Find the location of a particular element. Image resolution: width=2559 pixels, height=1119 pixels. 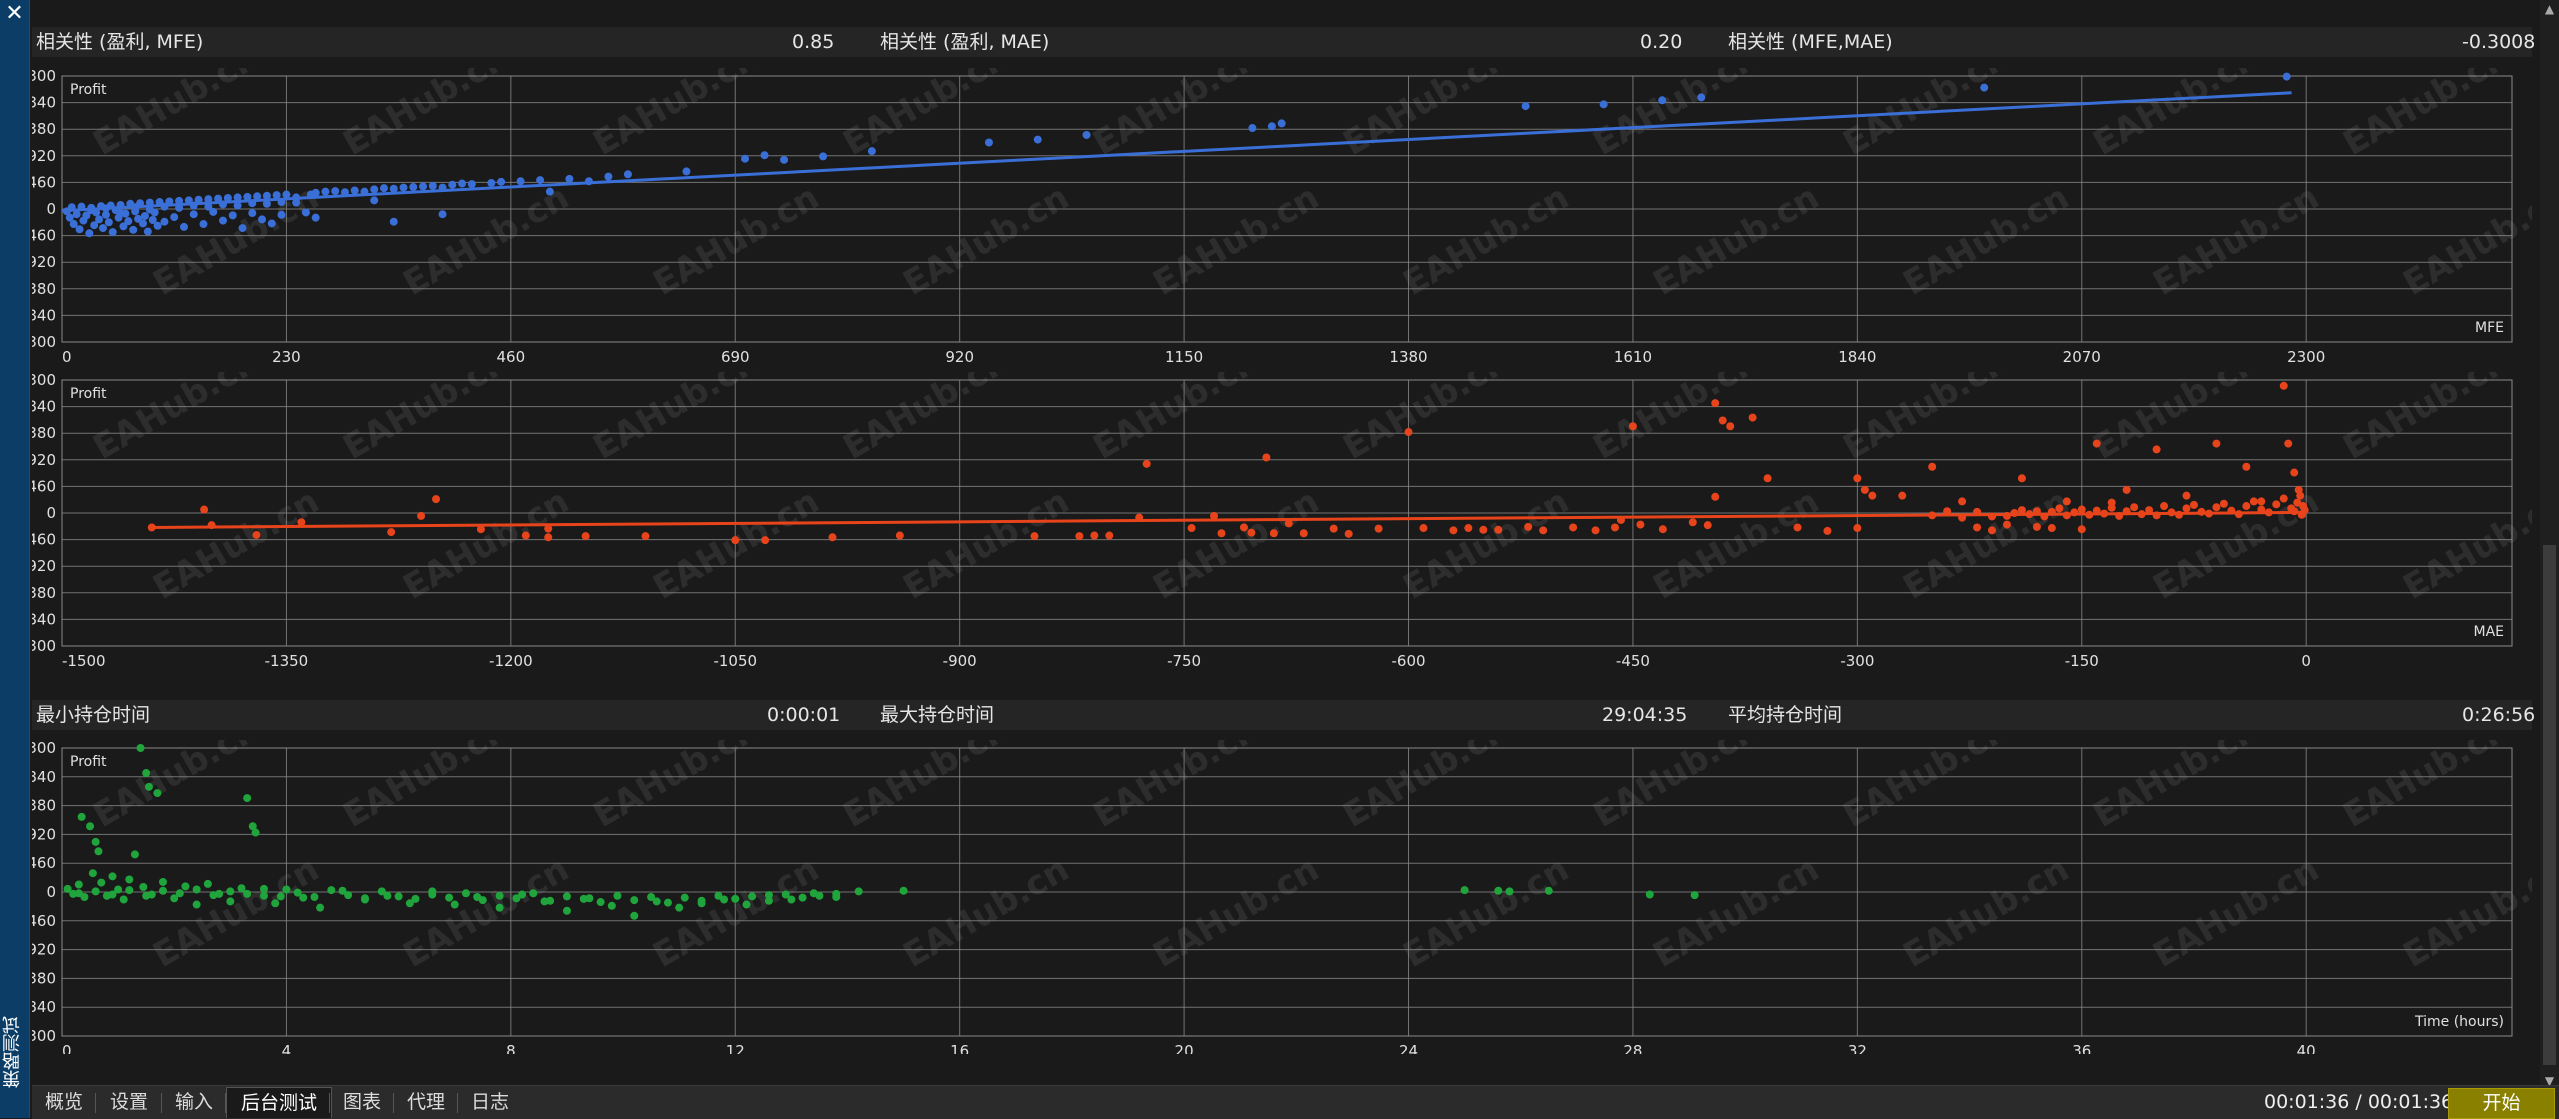

y-tick-label: 2300 is located at coordinates (44, 748).